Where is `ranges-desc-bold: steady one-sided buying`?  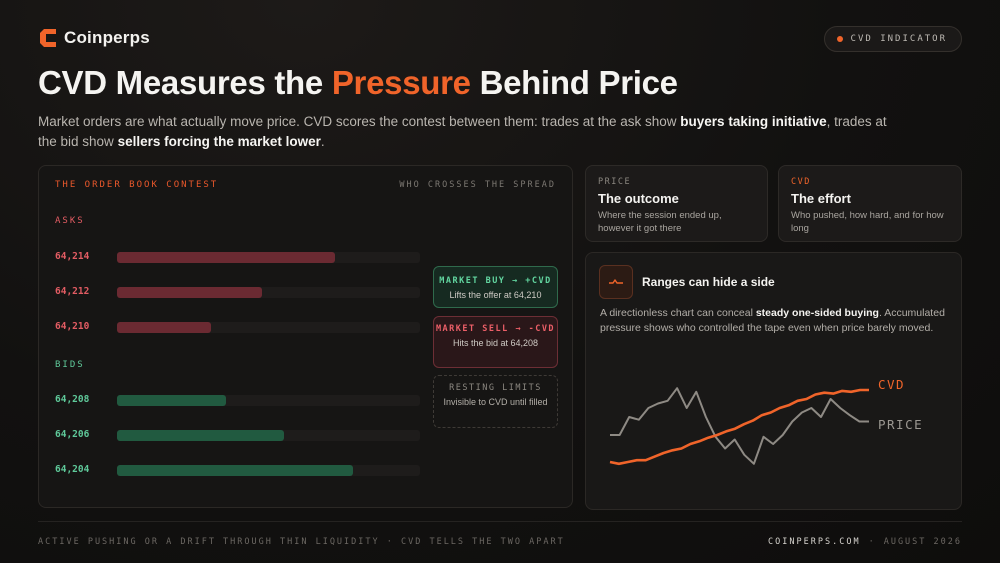 ranges-desc-bold: steady one-sided buying is located at coordinates (817, 313).